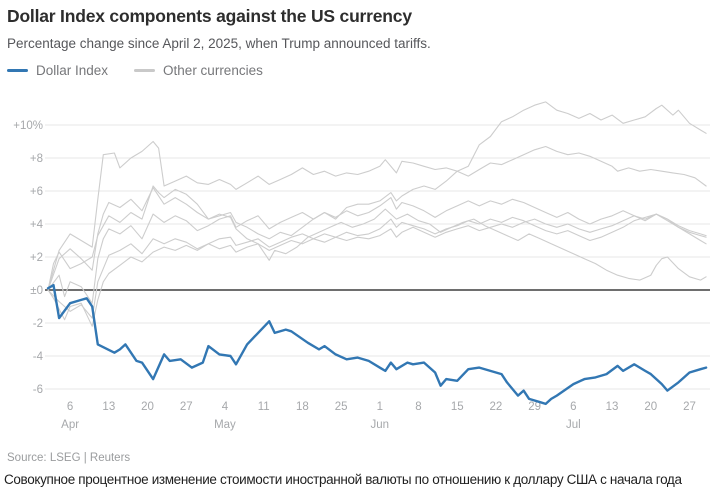  I want to click on legend-item-other-currencies: Other currencies, so click(198, 70).